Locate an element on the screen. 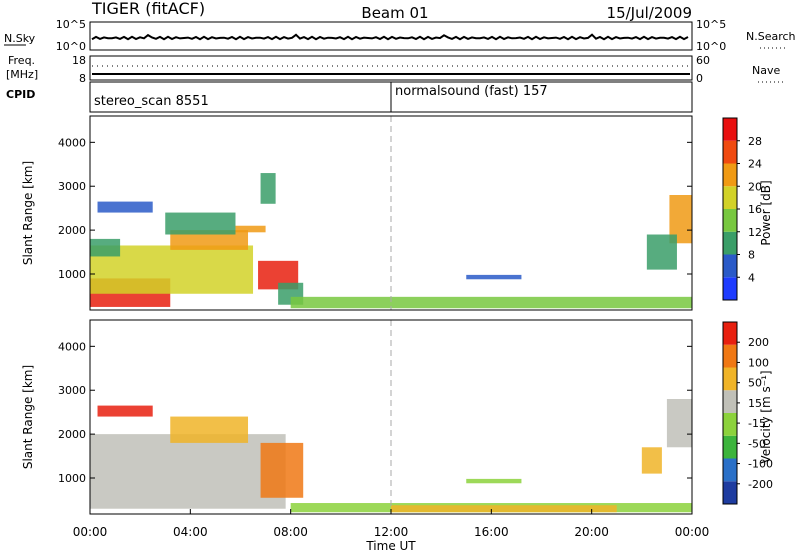 This screenshot has width=800, height=554. nsky-tick-right-bottom: 10^0 is located at coordinates (711, 46).